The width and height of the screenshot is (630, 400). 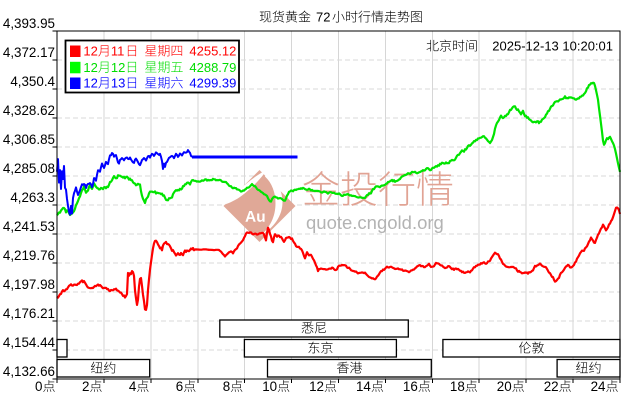 What do you see at coordinates (29, 110) in the screenshot?
I see `svg-text: 4,328.62` at bounding box center [29, 110].